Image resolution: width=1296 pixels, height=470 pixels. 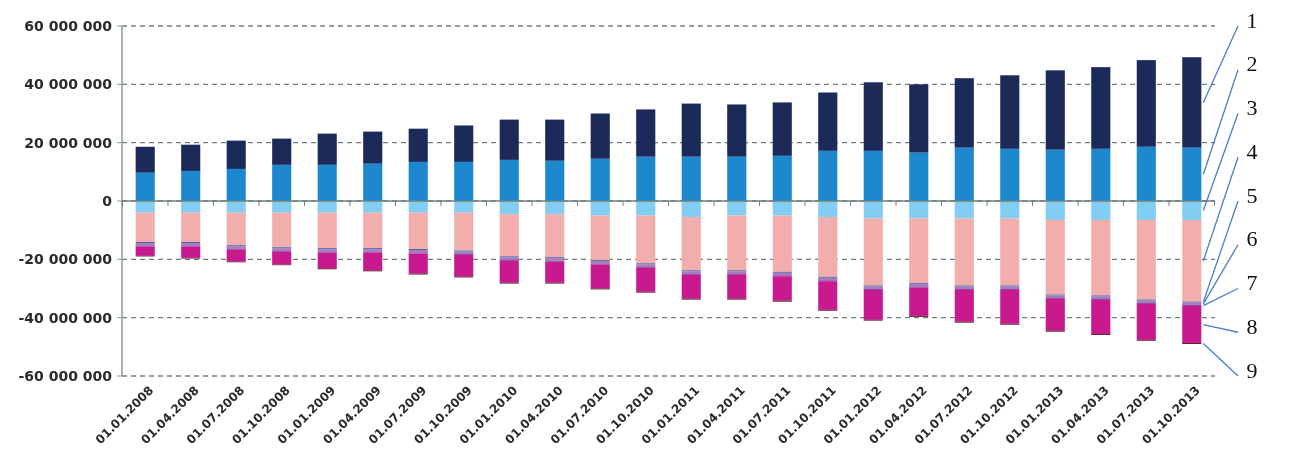 I want to click on y-tick-label: 0, so click(x=107, y=200).